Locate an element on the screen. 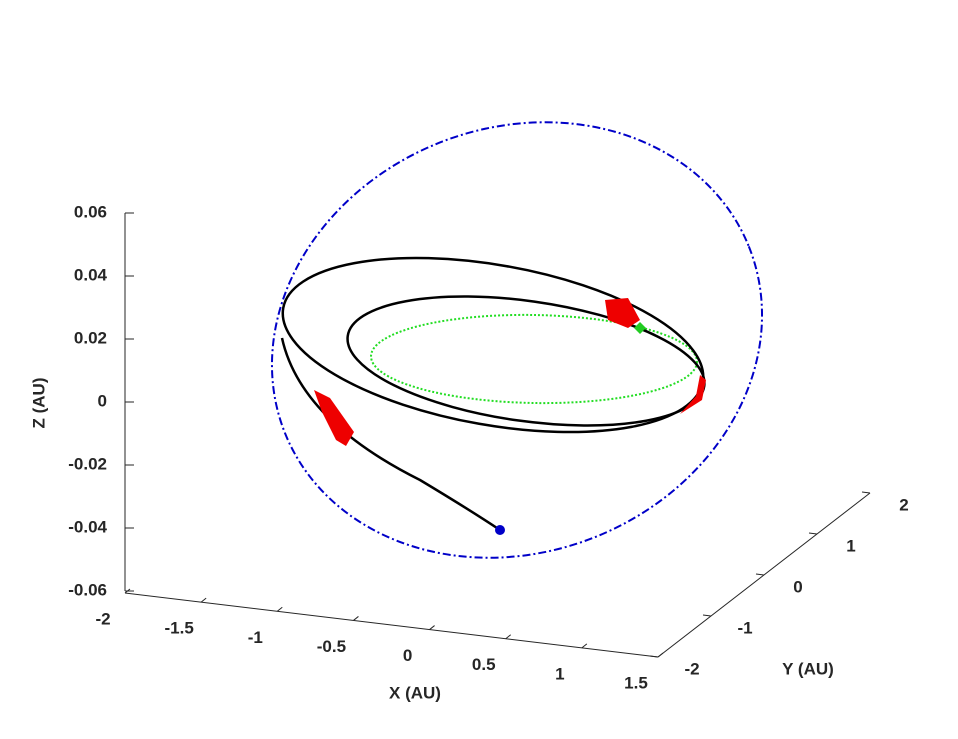  y-tick-label: 0 is located at coordinates (797, 586).